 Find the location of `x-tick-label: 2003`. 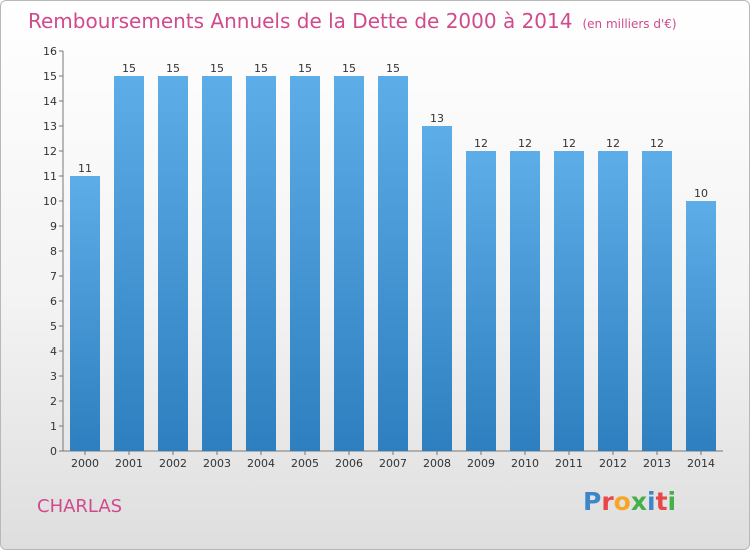

x-tick-label: 2003 is located at coordinates (217, 463).